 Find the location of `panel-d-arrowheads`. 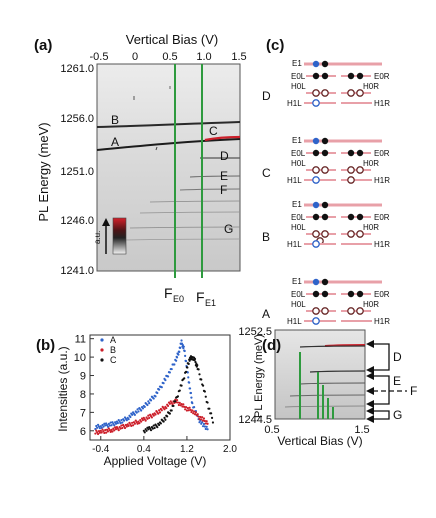

panel-d-arrowheads is located at coordinates (370, 381).